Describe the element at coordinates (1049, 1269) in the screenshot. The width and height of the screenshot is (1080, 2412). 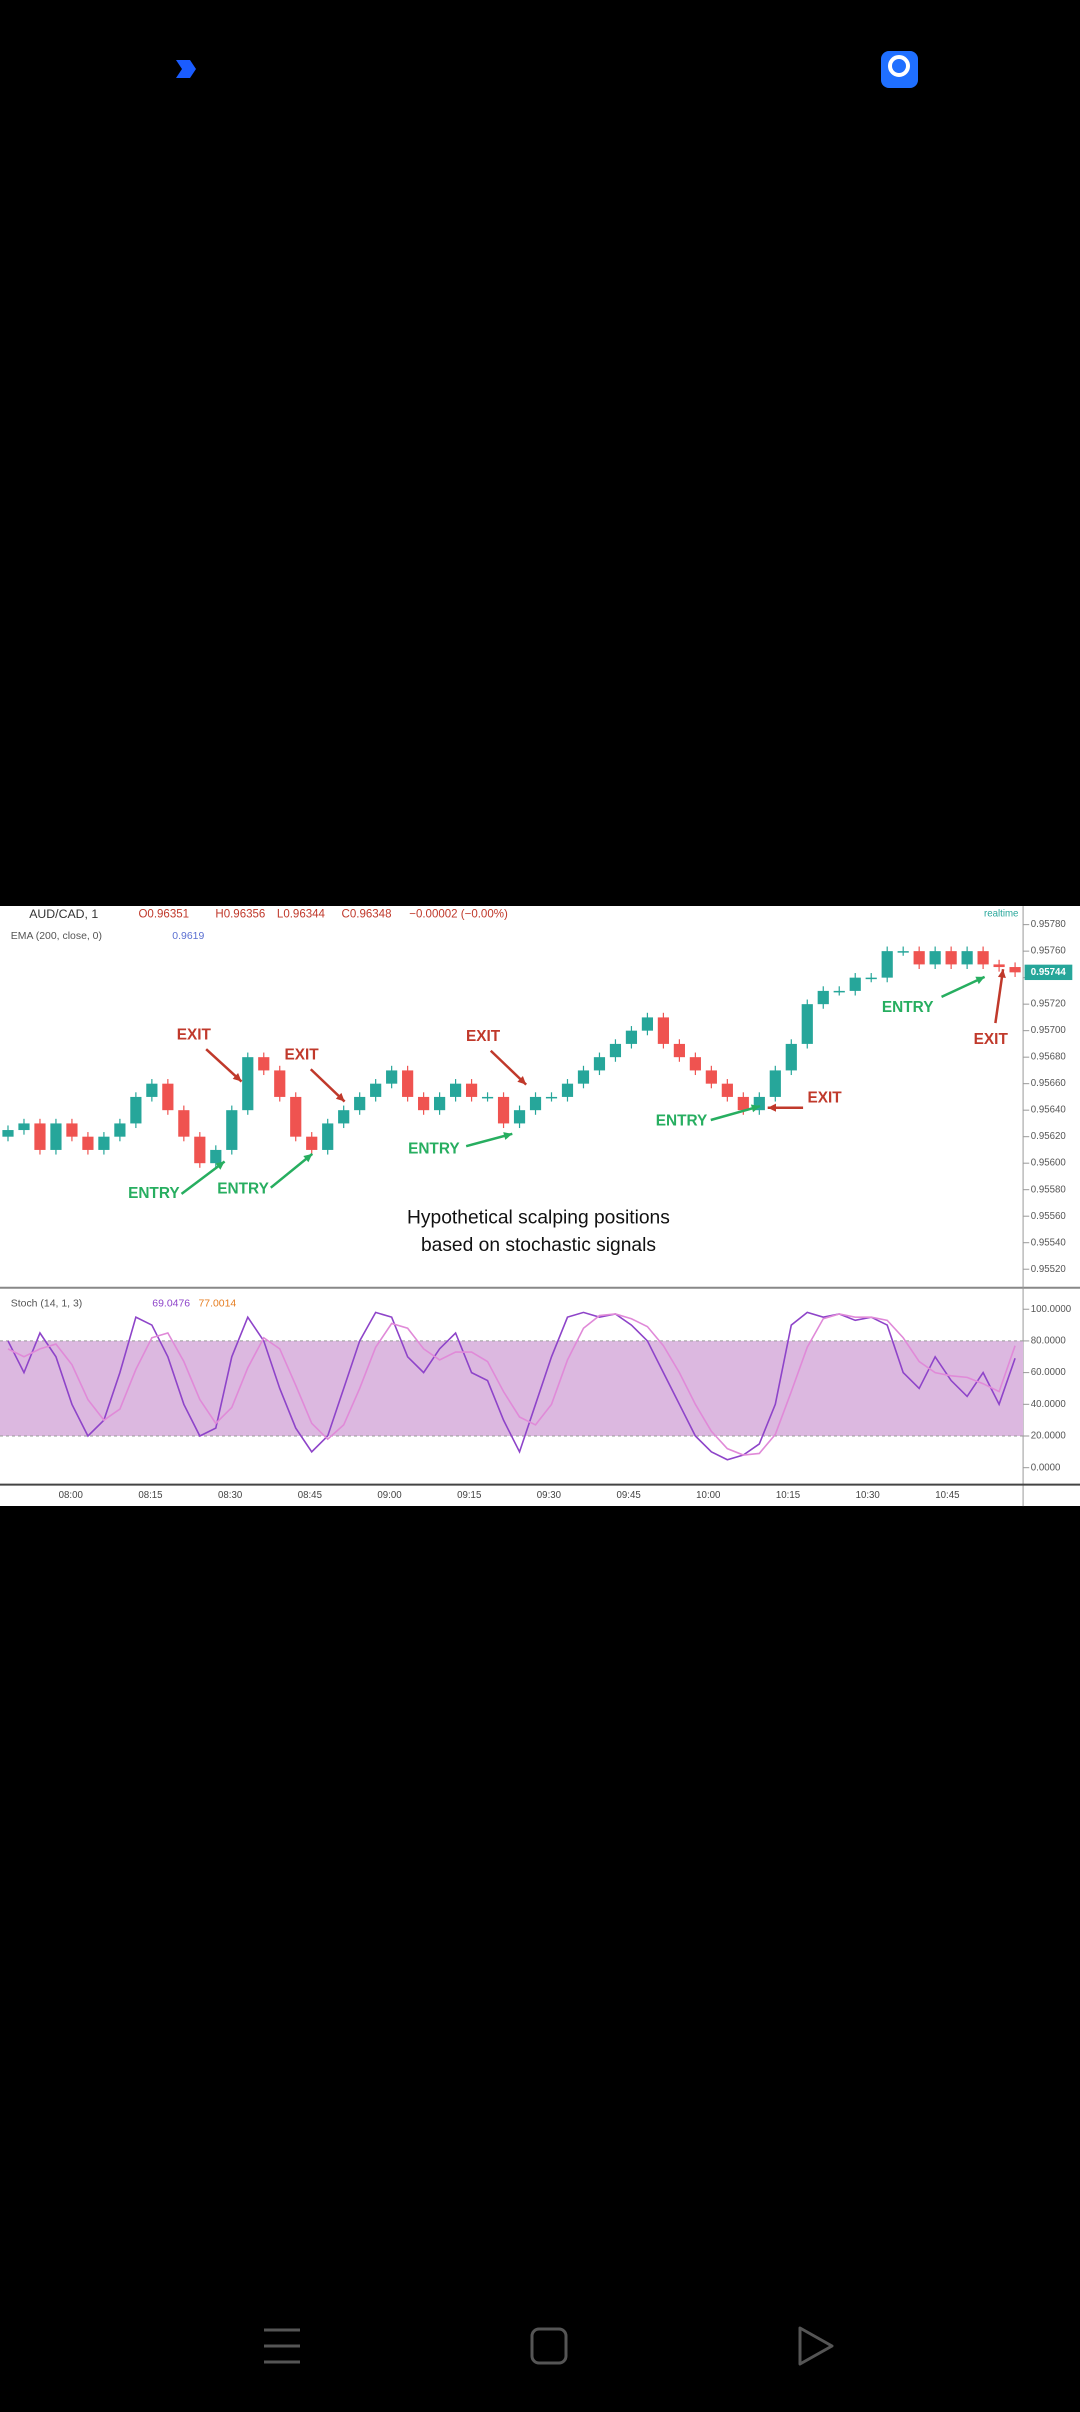
I see `y-tick-label: 0.95520` at that location.